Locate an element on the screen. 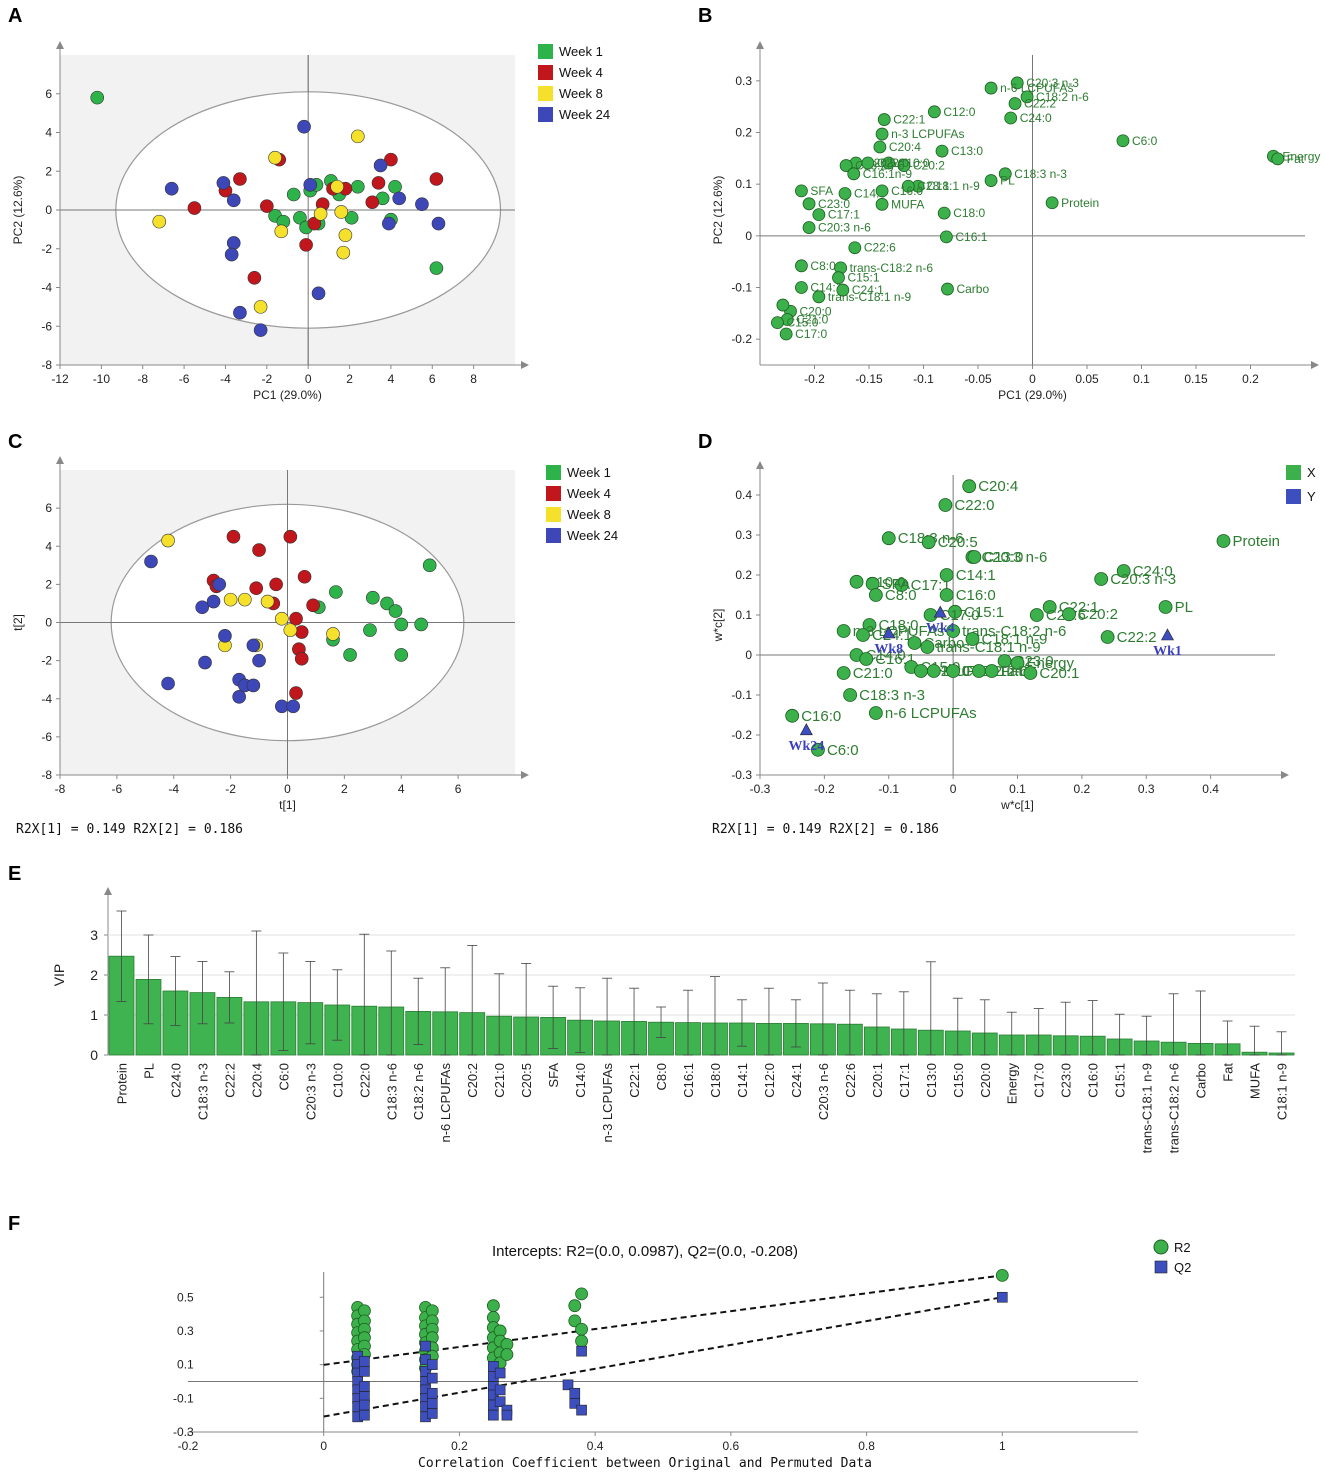  y-tick-label: 0.3 is located at coordinates (743, 535).